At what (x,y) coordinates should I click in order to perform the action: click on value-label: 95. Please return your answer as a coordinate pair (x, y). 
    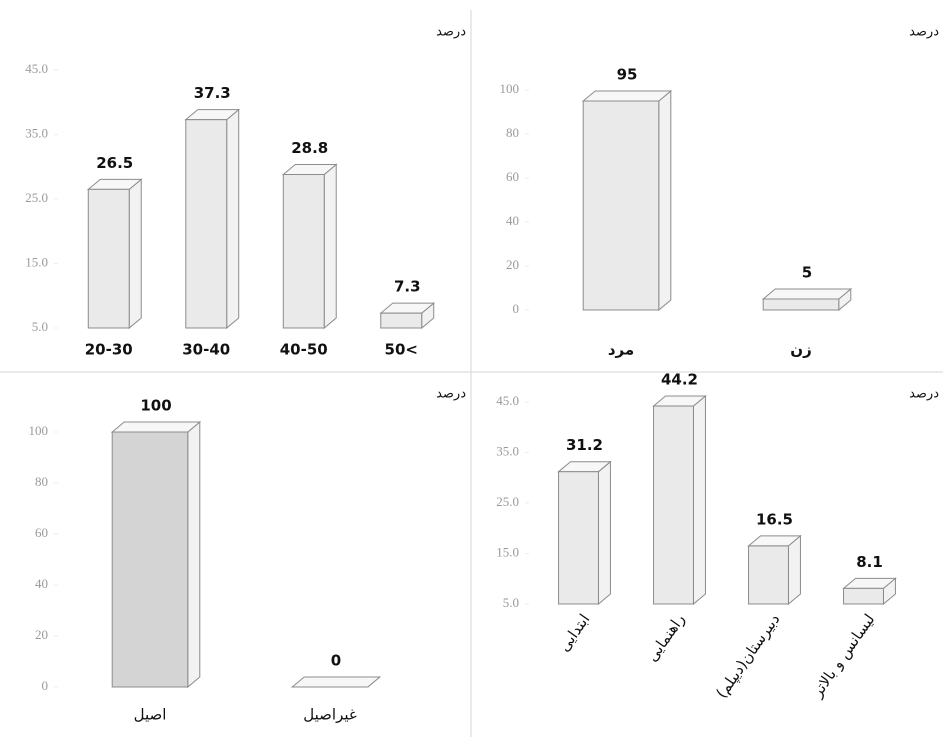
    Looking at the image, I should click on (627, 75).